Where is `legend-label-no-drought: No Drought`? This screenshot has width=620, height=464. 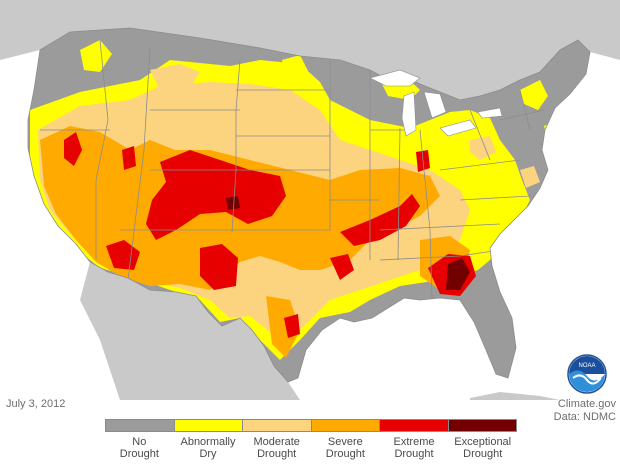 legend-label-no-drought: No Drought is located at coordinates (139, 448).